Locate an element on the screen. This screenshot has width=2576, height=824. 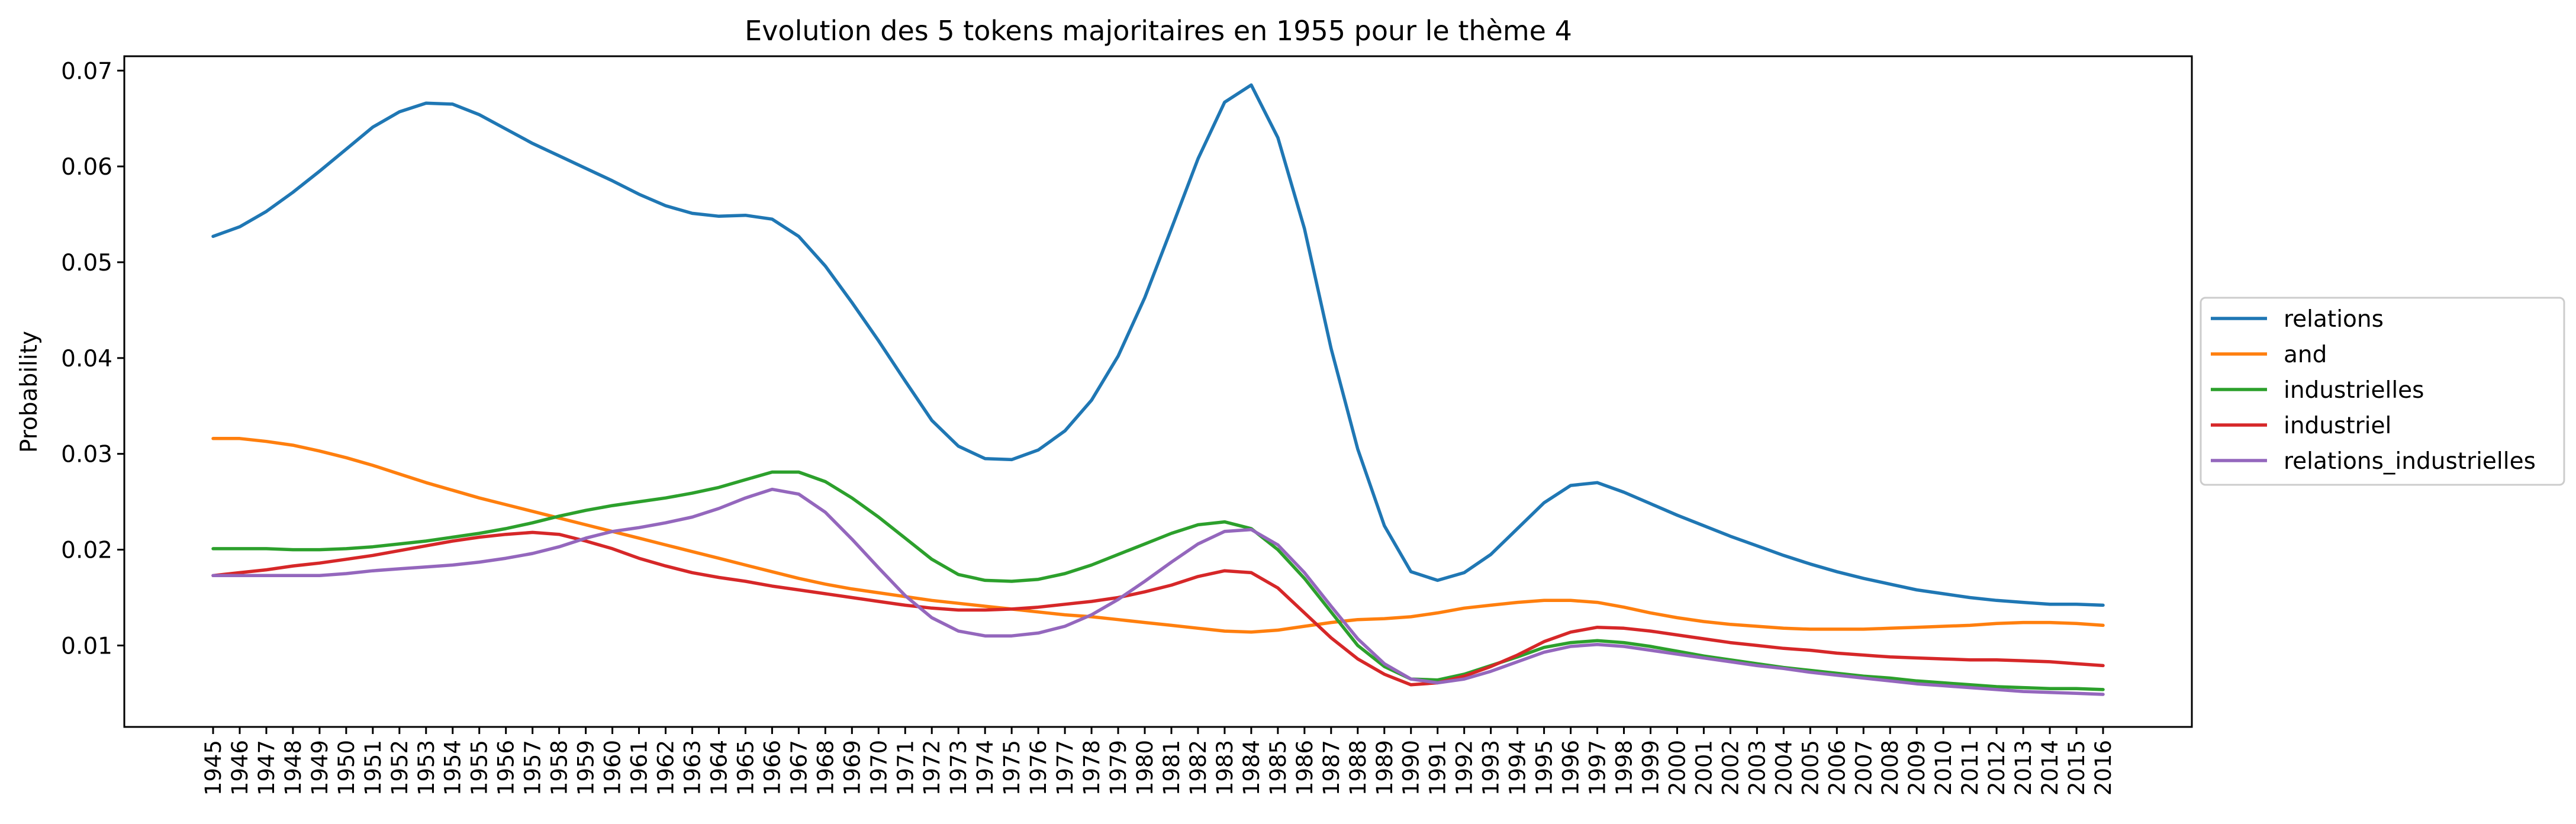
legend-label: relations is located at coordinates (2334, 319).